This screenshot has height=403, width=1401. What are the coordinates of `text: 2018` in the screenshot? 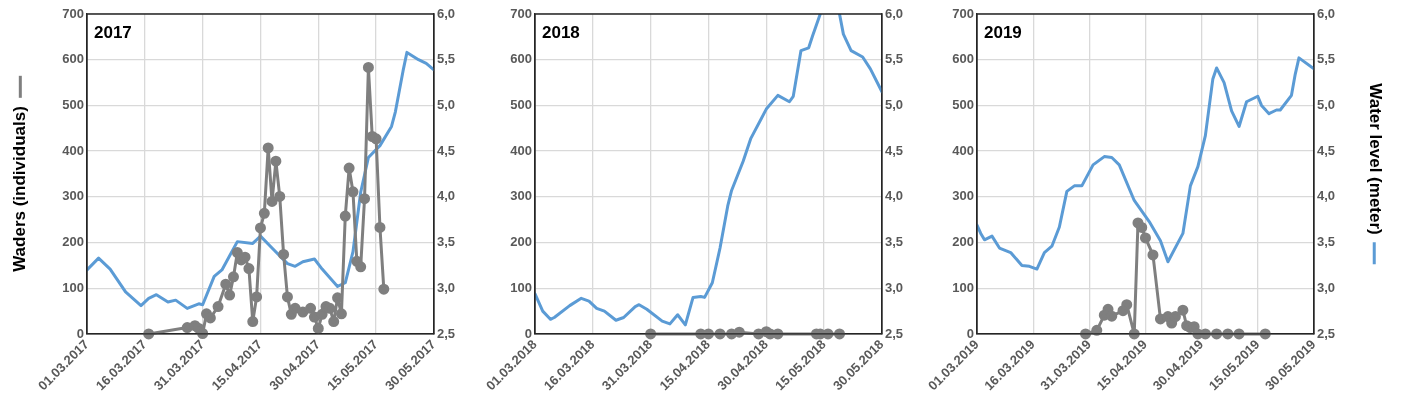 It's located at (561, 33).